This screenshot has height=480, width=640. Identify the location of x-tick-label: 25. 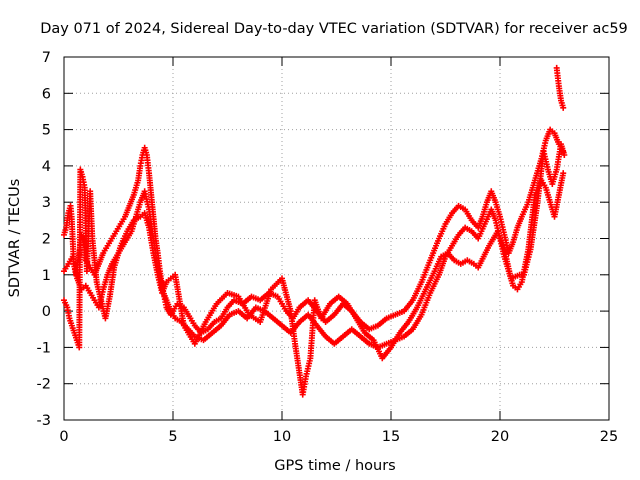
(609, 437).